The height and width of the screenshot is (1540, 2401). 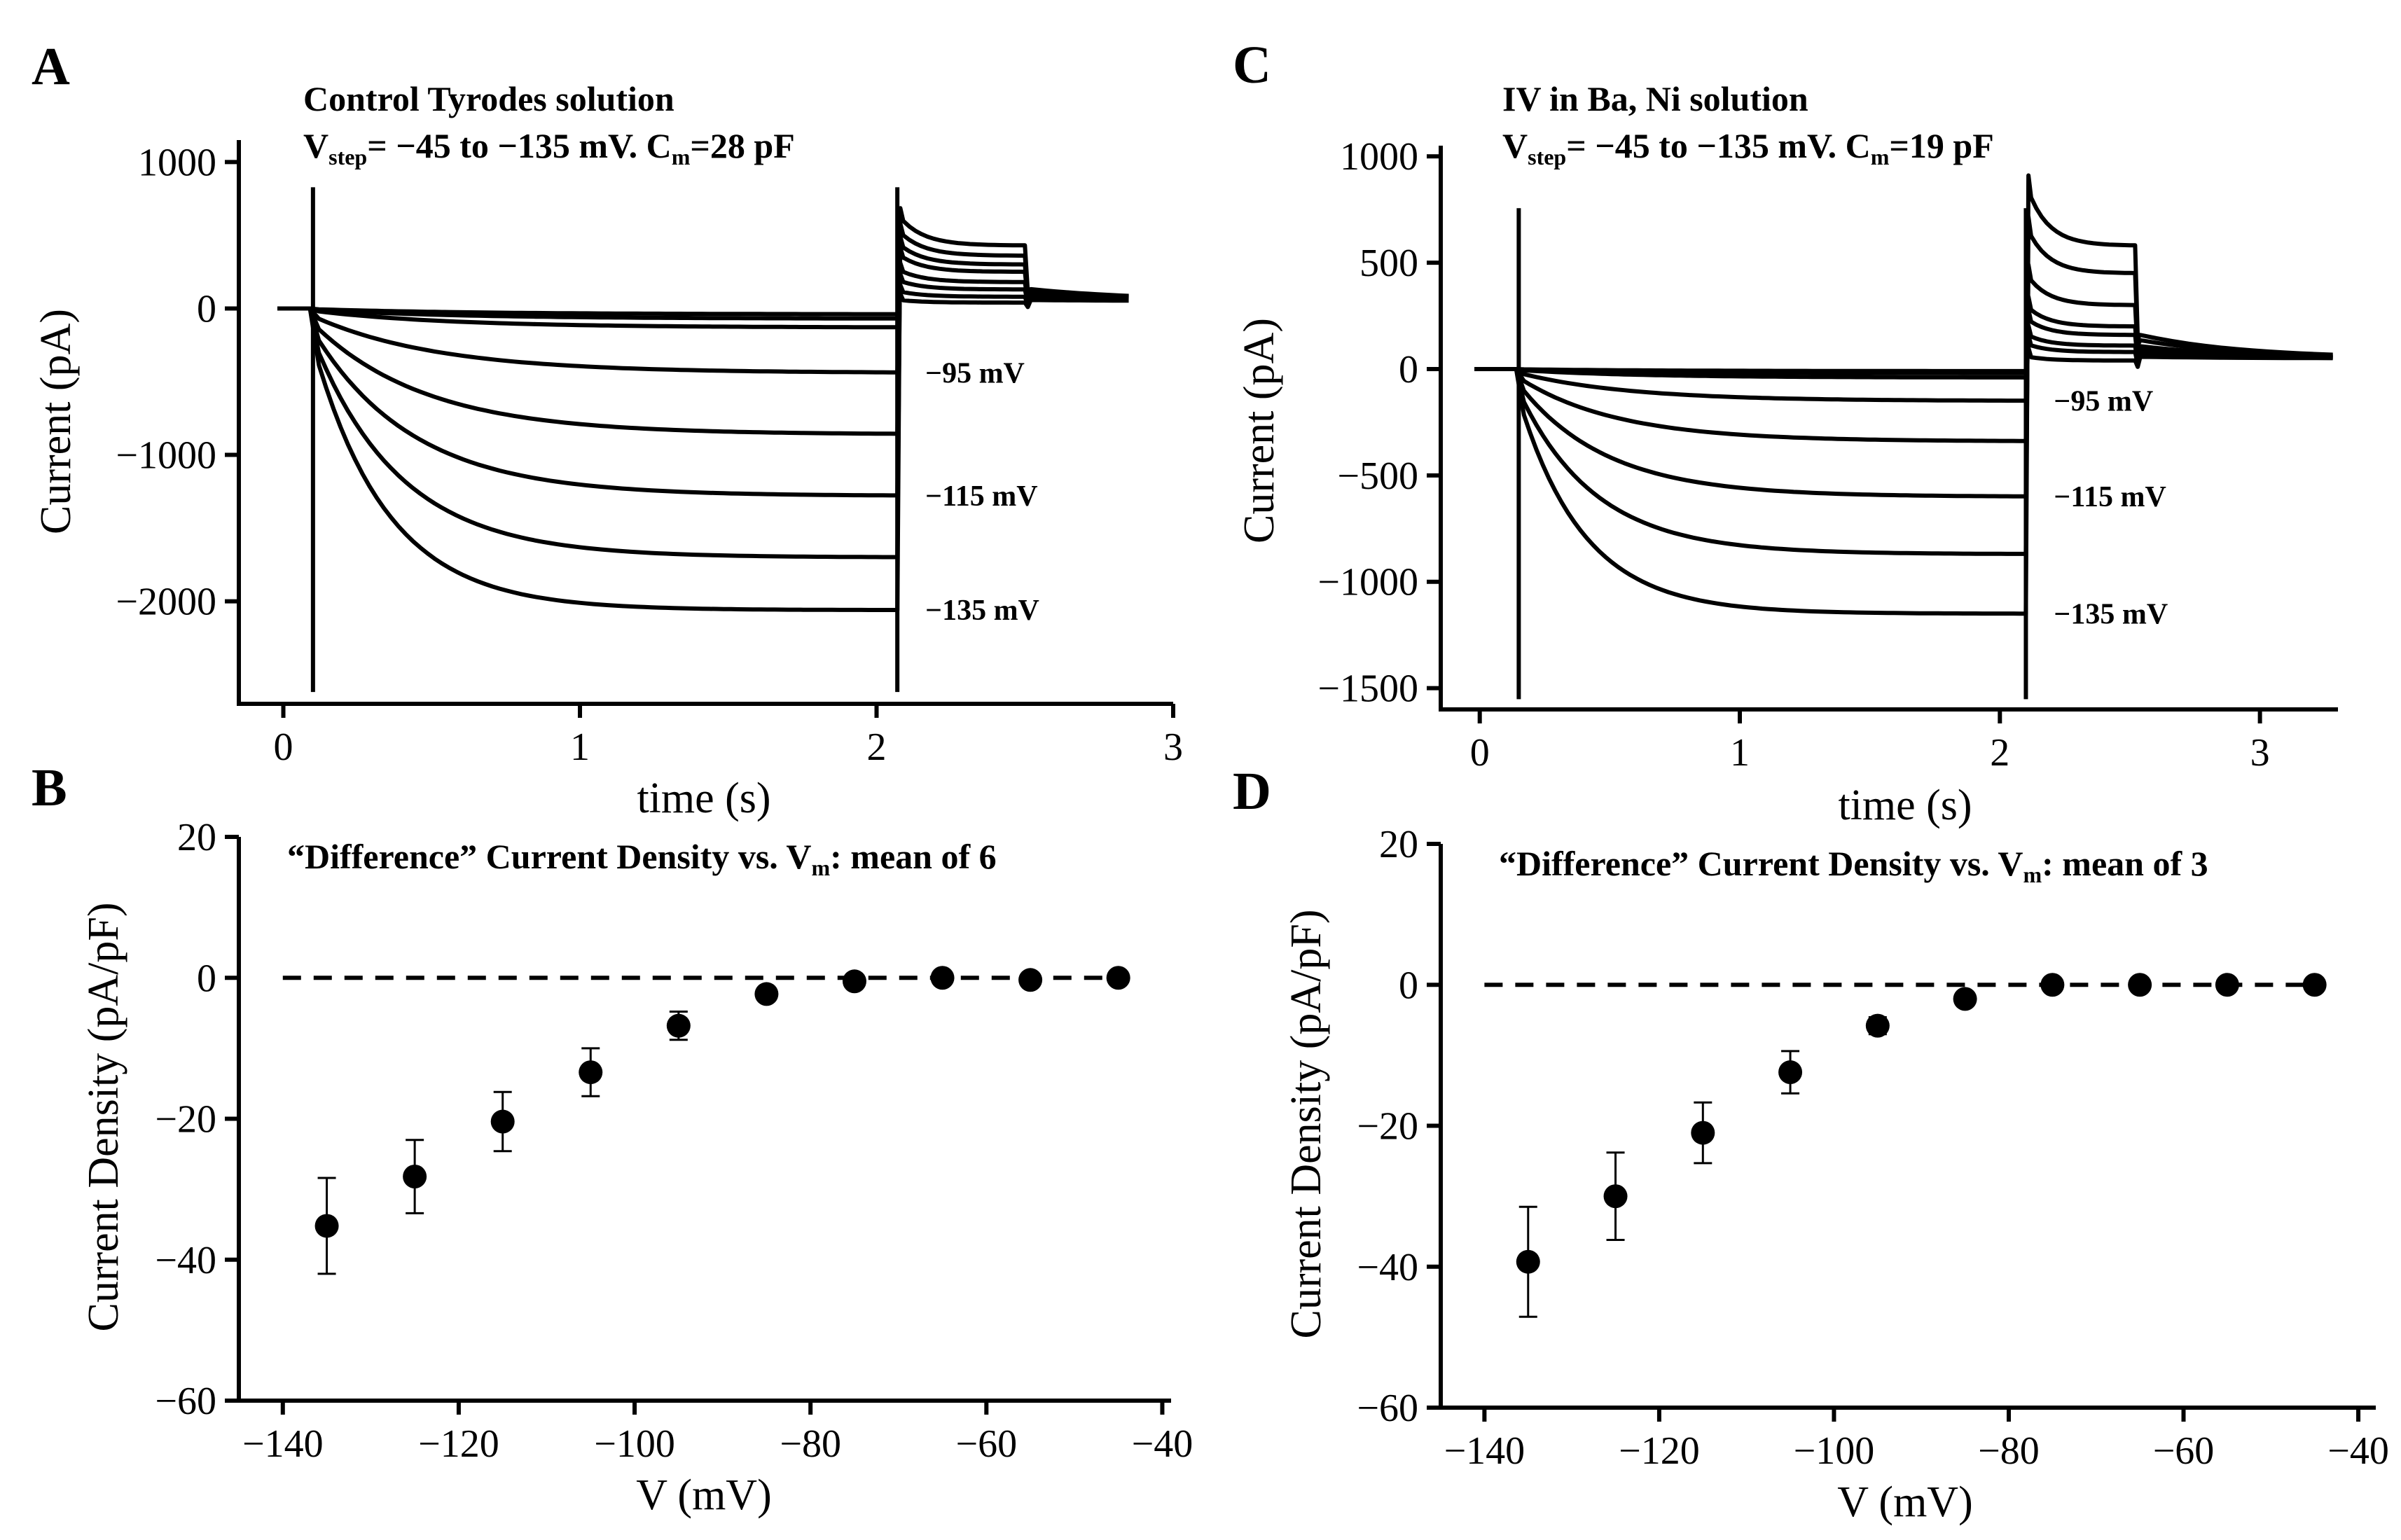 What do you see at coordinates (1916, 1440) in the screenshot?
I see `panel-d-x-ticks: −140 −120 −100 −80 −60 −40` at bounding box center [1916, 1440].